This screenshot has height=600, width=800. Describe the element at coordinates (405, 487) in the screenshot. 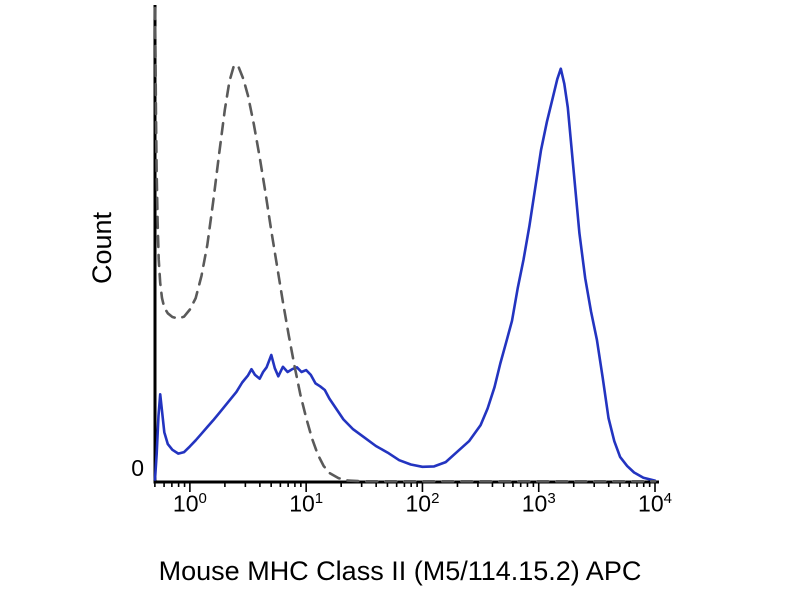

I see `axis-ticks` at that location.